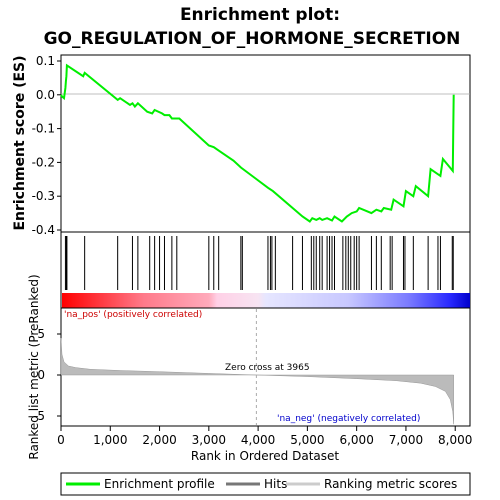 Image resolution: width=500 pixels, height=500 pixels. I want to click on zero-cross-label: Zero cross at 3965, so click(267, 368).